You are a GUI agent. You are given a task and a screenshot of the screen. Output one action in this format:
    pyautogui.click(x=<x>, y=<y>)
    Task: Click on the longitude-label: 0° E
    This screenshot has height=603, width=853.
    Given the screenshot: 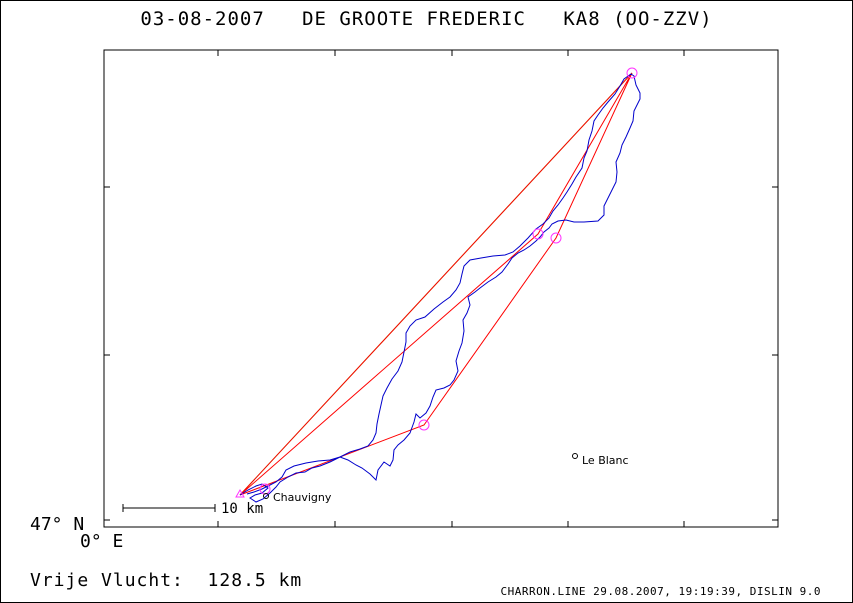 What is the action you would take?
    pyautogui.click(x=102, y=541)
    